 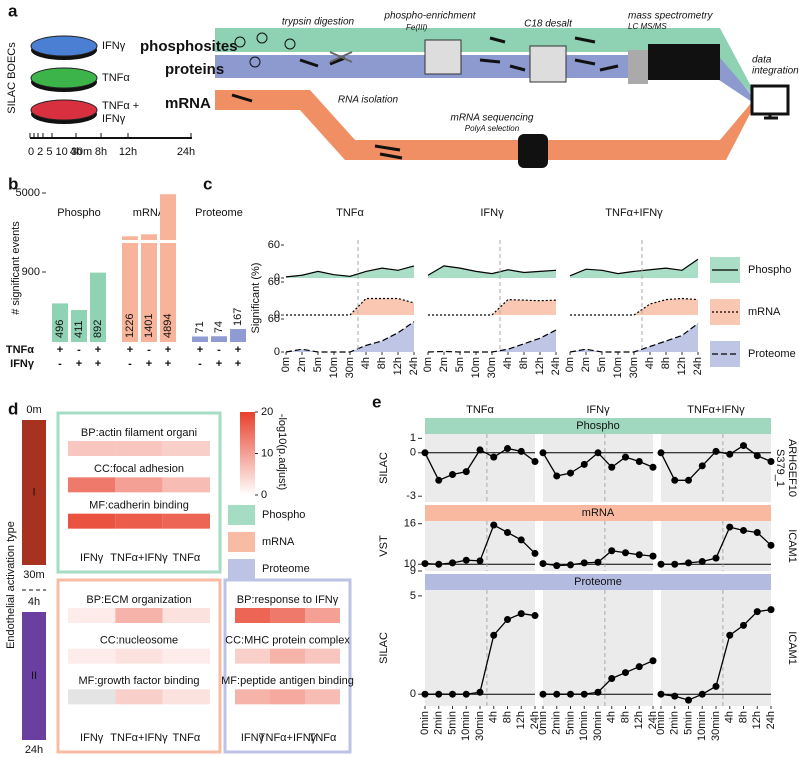 I want to click on value-label: 4894, so click(x=168, y=326).